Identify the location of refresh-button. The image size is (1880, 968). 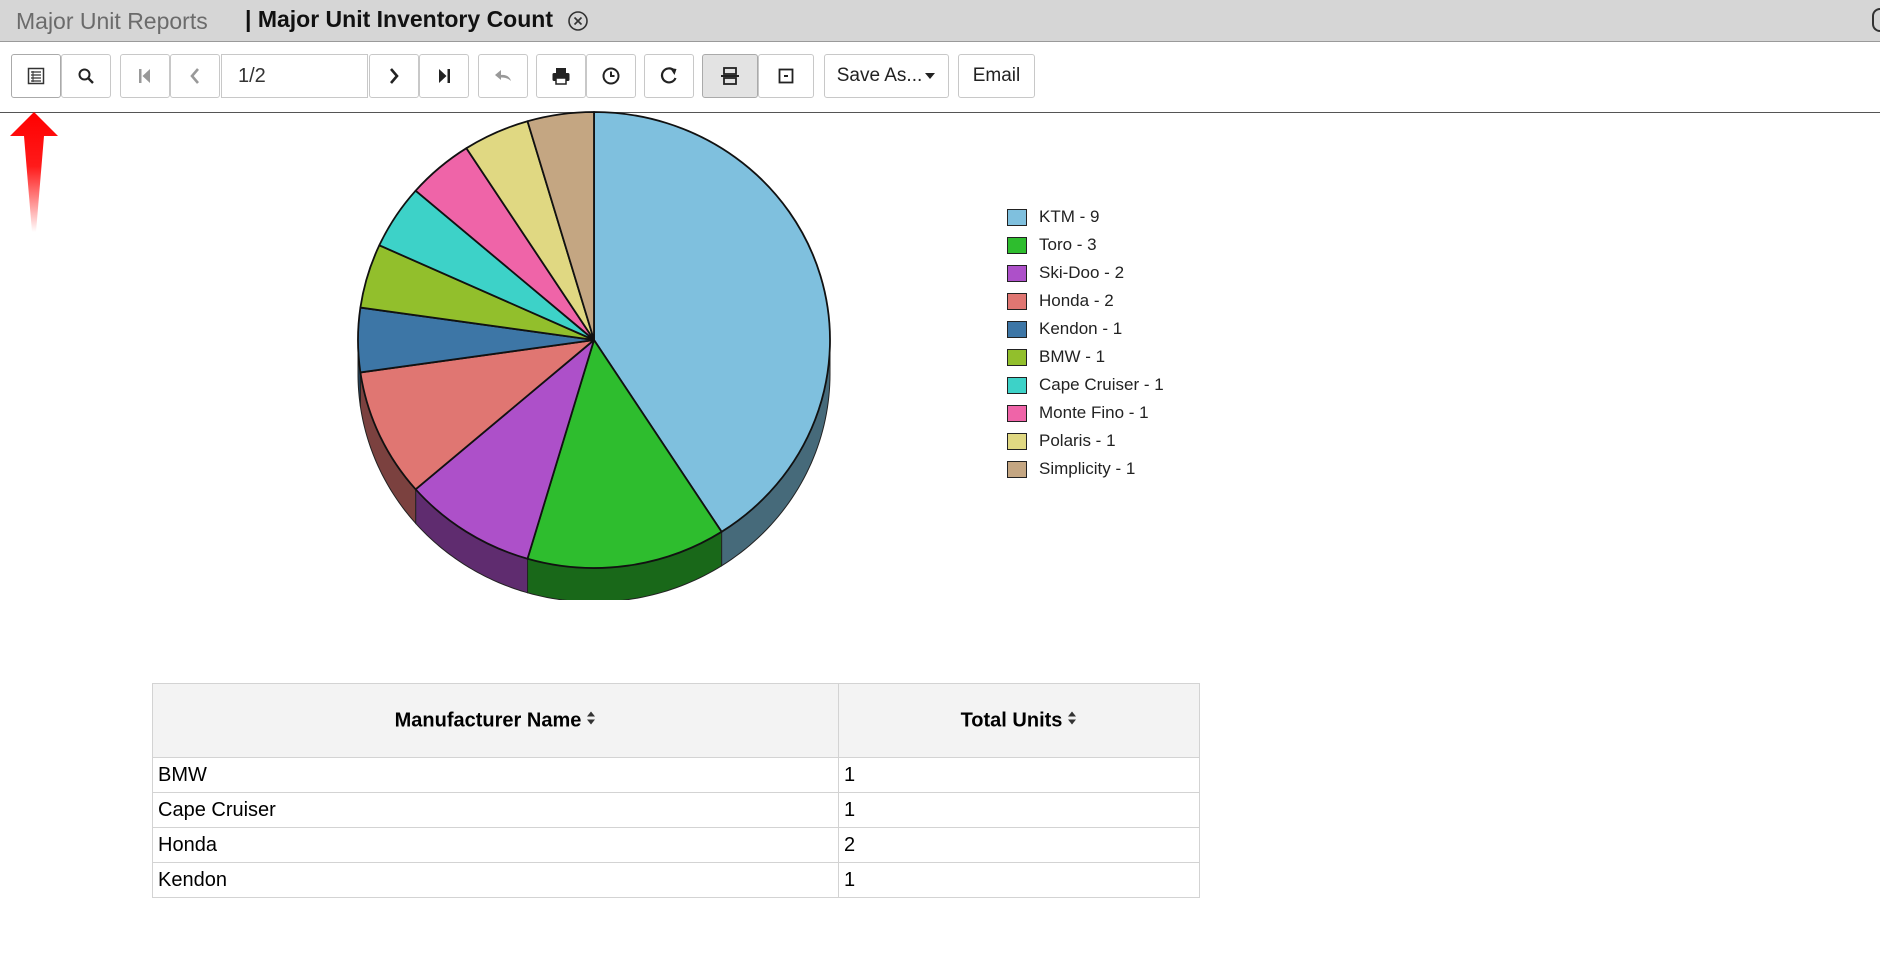
(669, 76).